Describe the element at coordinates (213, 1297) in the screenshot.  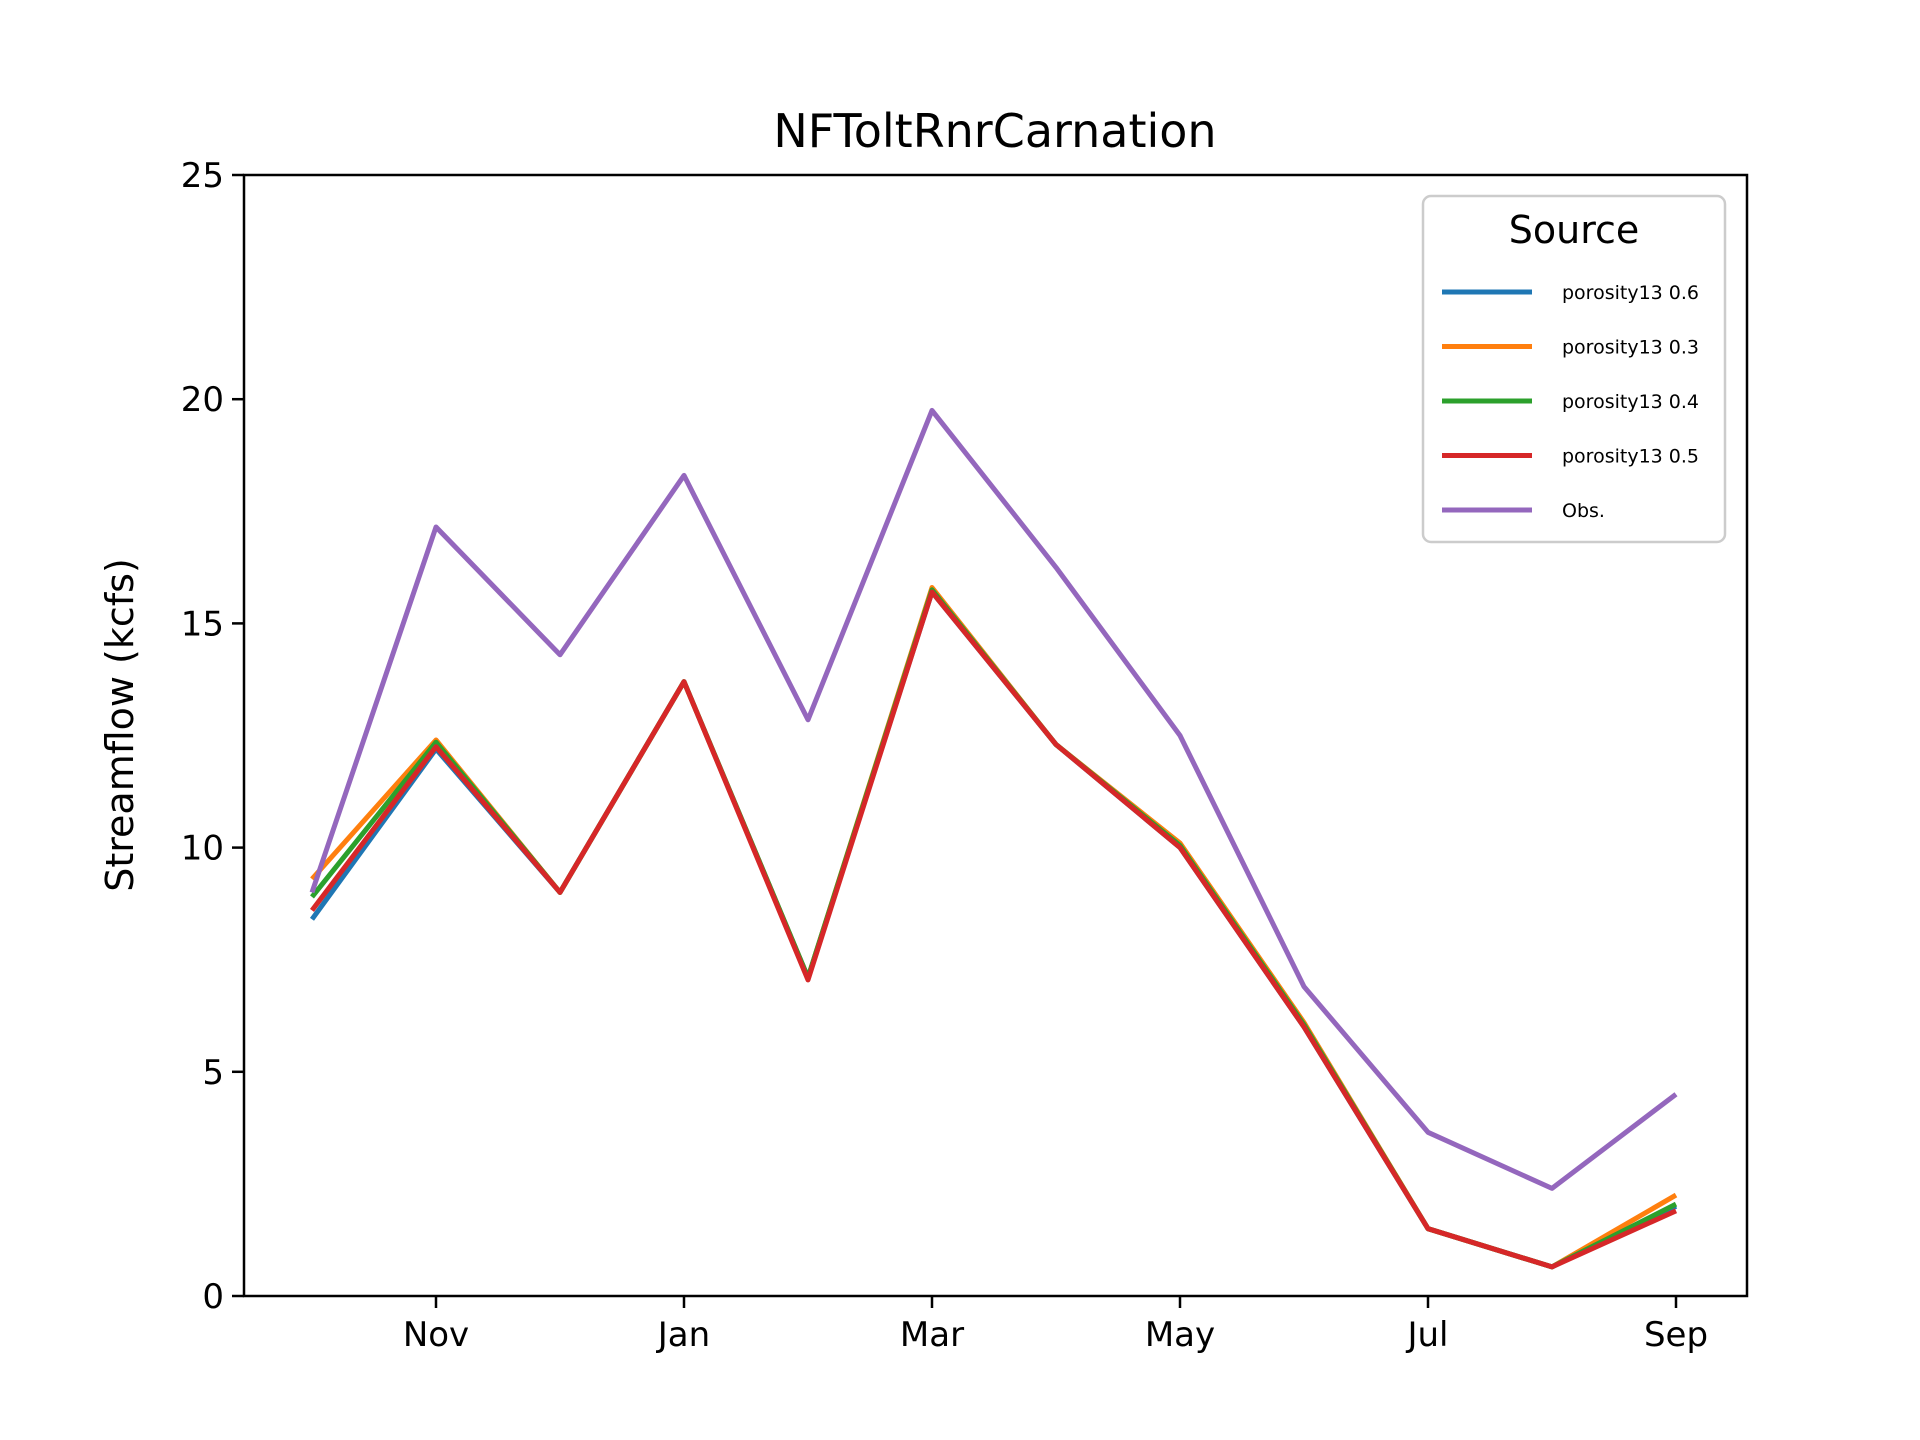
I see `y-tick-label-0: 0` at that location.